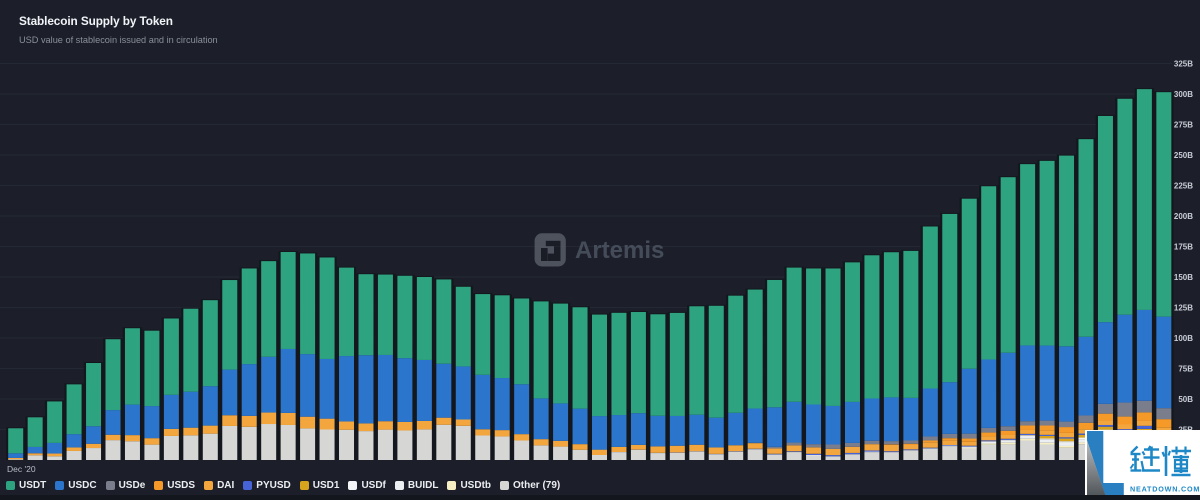 Image resolution: width=1200 pixels, height=500 pixels. I want to click on svg-text: NEATDOWN.COM, so click(1165, 489).